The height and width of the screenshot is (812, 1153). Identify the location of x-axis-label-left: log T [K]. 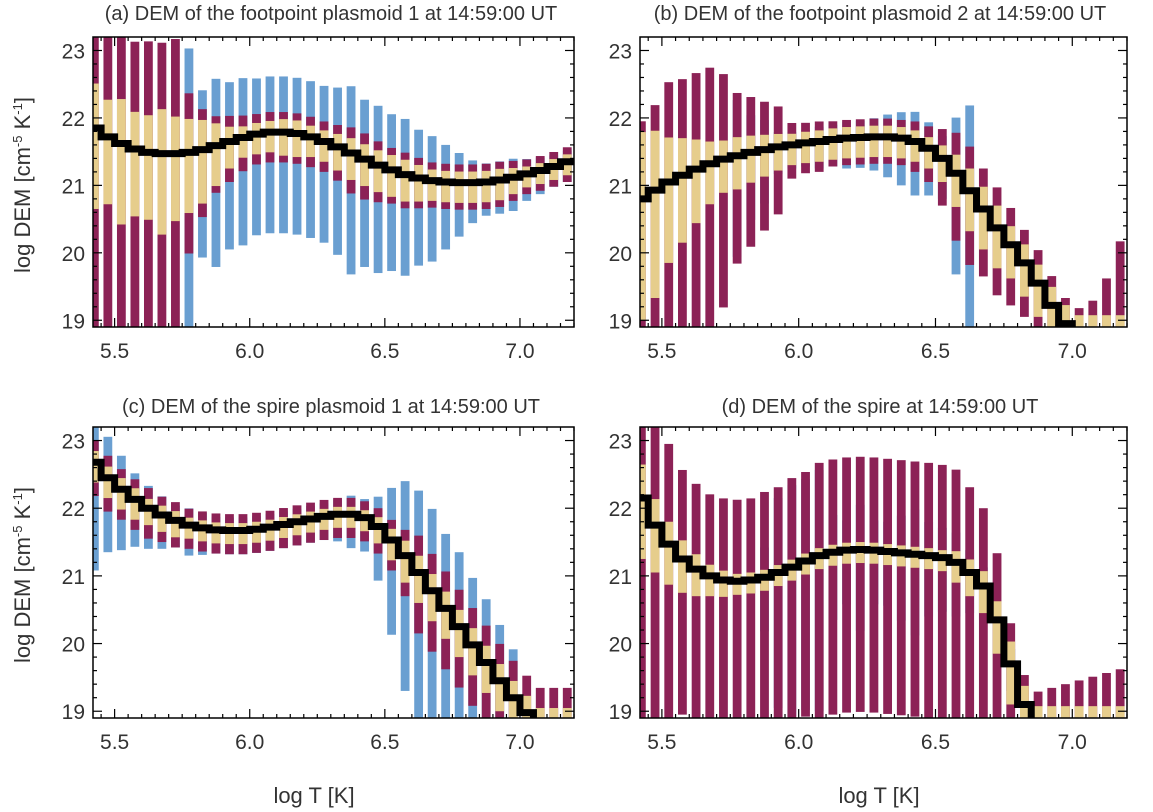
(313, 795).